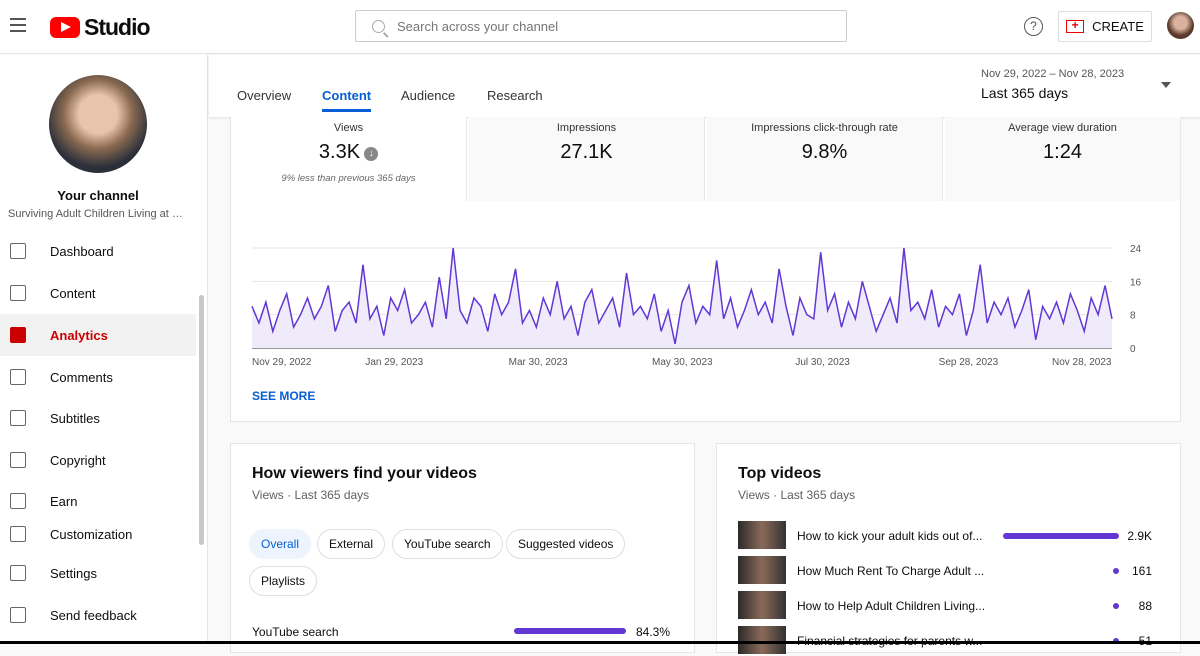 The image size is (1200, 656). Describe the element at coordinates (18, 251) in the screenshot. I see `dashboard-icon` at that location.